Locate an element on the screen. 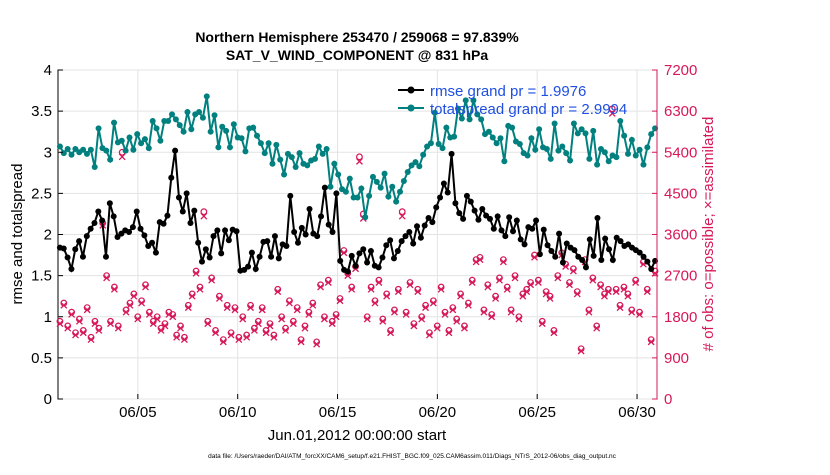 The height and width of the screenshot is (475, 830). y-tick-label-left: 0 is located at coordinates (48, 399).